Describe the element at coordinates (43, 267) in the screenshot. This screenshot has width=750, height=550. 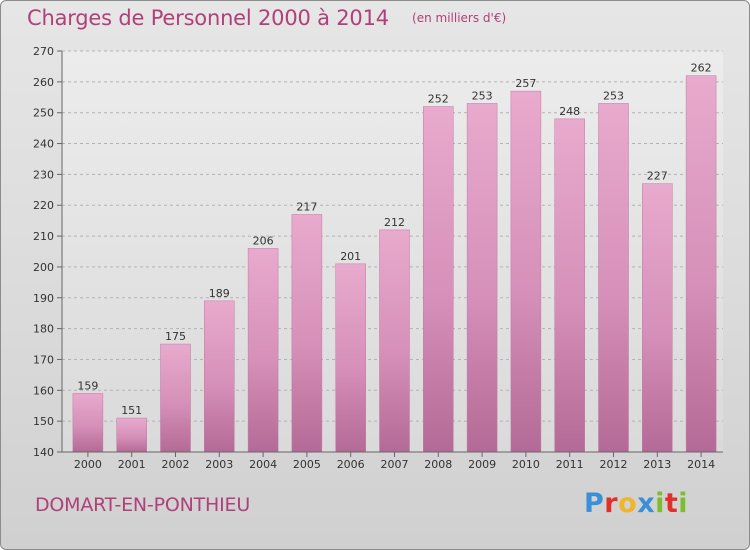
I see `y-tick-label: 200` at that location.